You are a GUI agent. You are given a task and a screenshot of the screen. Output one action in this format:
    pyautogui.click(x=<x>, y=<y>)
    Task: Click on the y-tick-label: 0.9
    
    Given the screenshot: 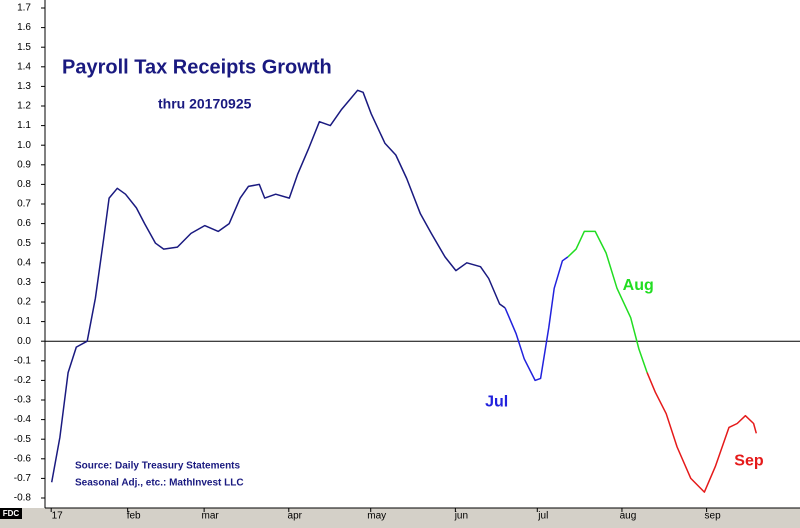 What is the action you would take?
    pyautogui.click(x=24, y=164)
    